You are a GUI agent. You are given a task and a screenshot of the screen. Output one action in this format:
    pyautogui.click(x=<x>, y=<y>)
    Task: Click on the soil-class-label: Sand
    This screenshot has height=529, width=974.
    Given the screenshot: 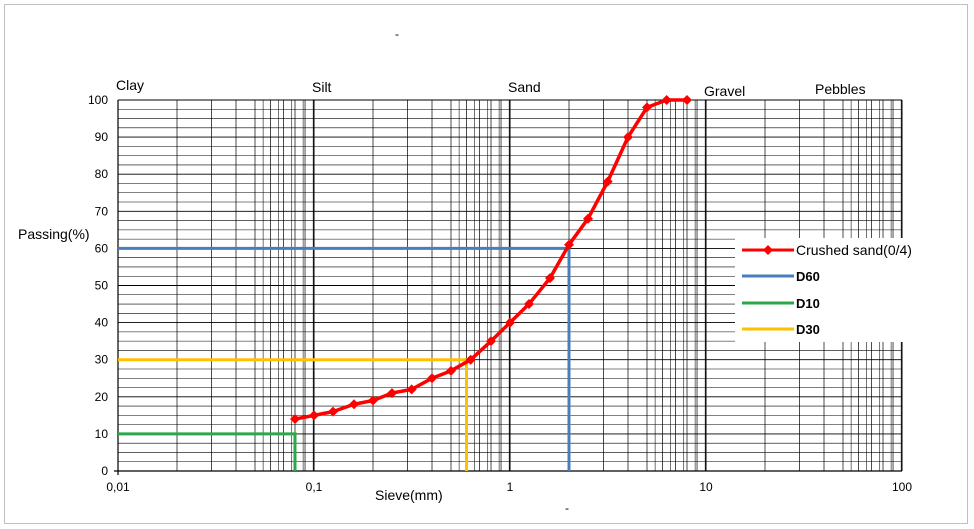 What is the action you would take?
    pyautogui.click(x=524, y=87)
    